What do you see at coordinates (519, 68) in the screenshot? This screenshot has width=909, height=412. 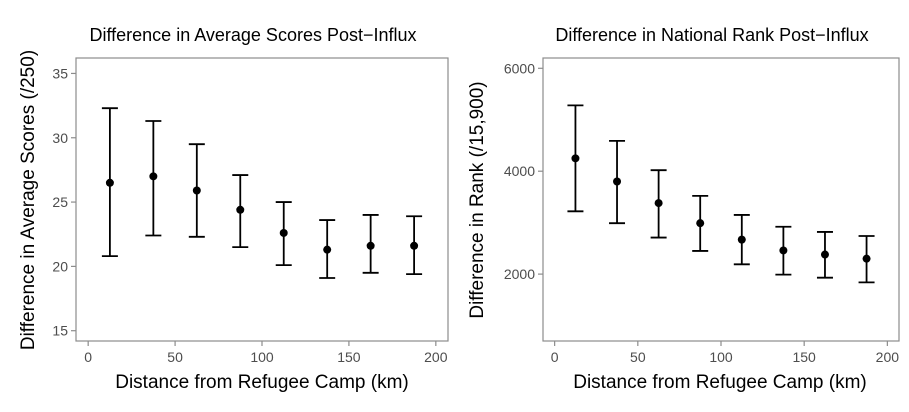 I see `y-tick-label: 6000` at bounding box center [519, 68].